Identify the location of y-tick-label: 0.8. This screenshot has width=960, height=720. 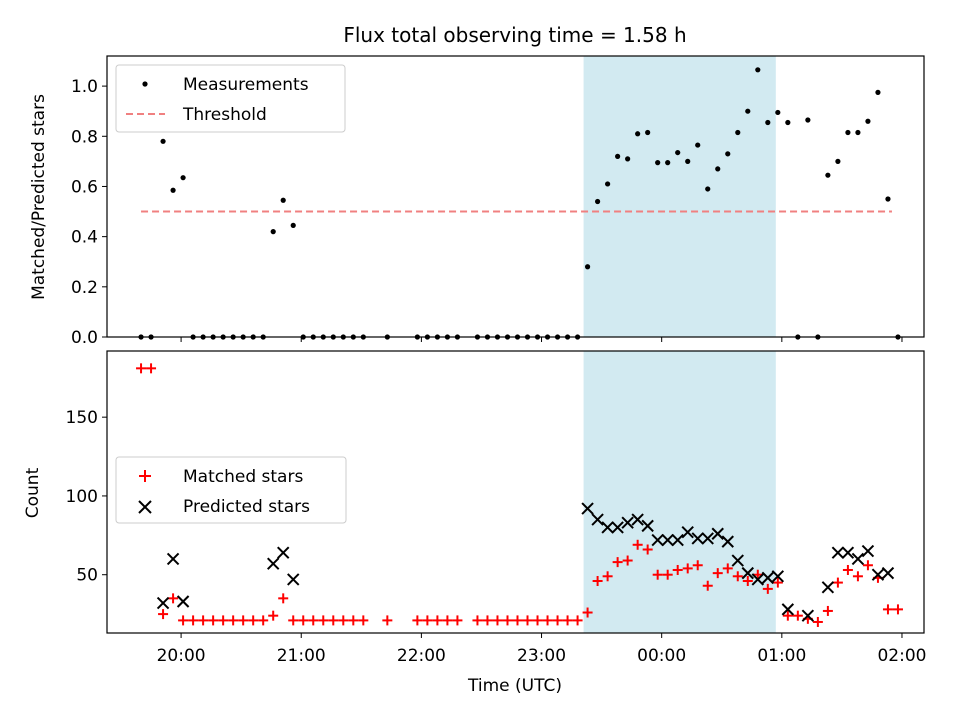
(84, 137).